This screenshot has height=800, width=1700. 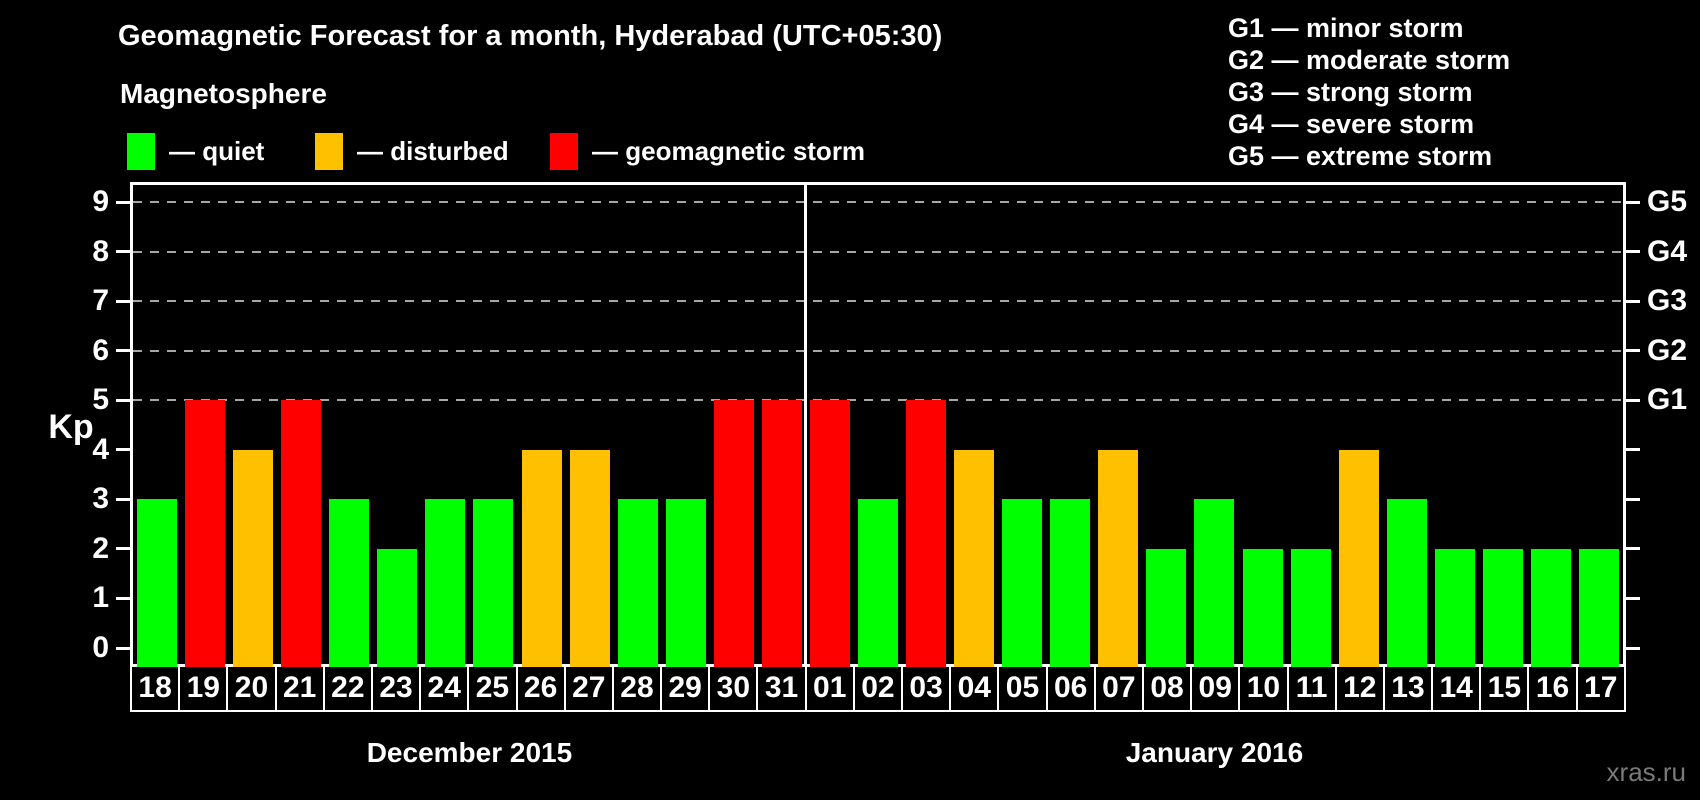 What do you see at coordinates (878, 754) in the screenshot?
I see `month-labels: December 2015 January 2016` at bounding box center [878, 754].